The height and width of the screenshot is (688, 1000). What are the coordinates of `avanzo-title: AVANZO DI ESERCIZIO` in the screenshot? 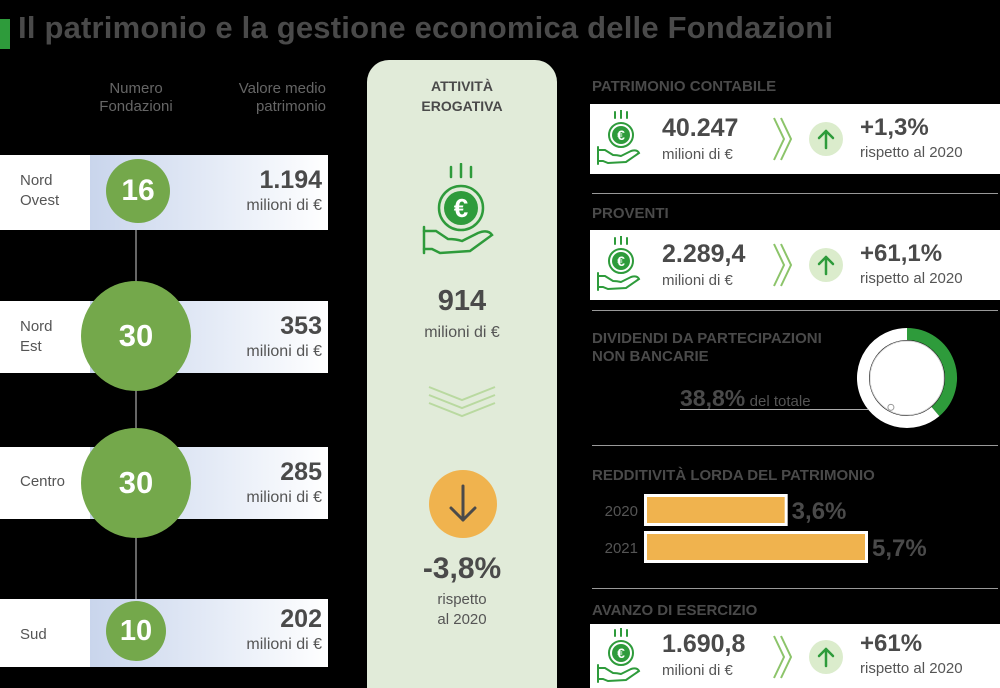 It's located at (675, 610).